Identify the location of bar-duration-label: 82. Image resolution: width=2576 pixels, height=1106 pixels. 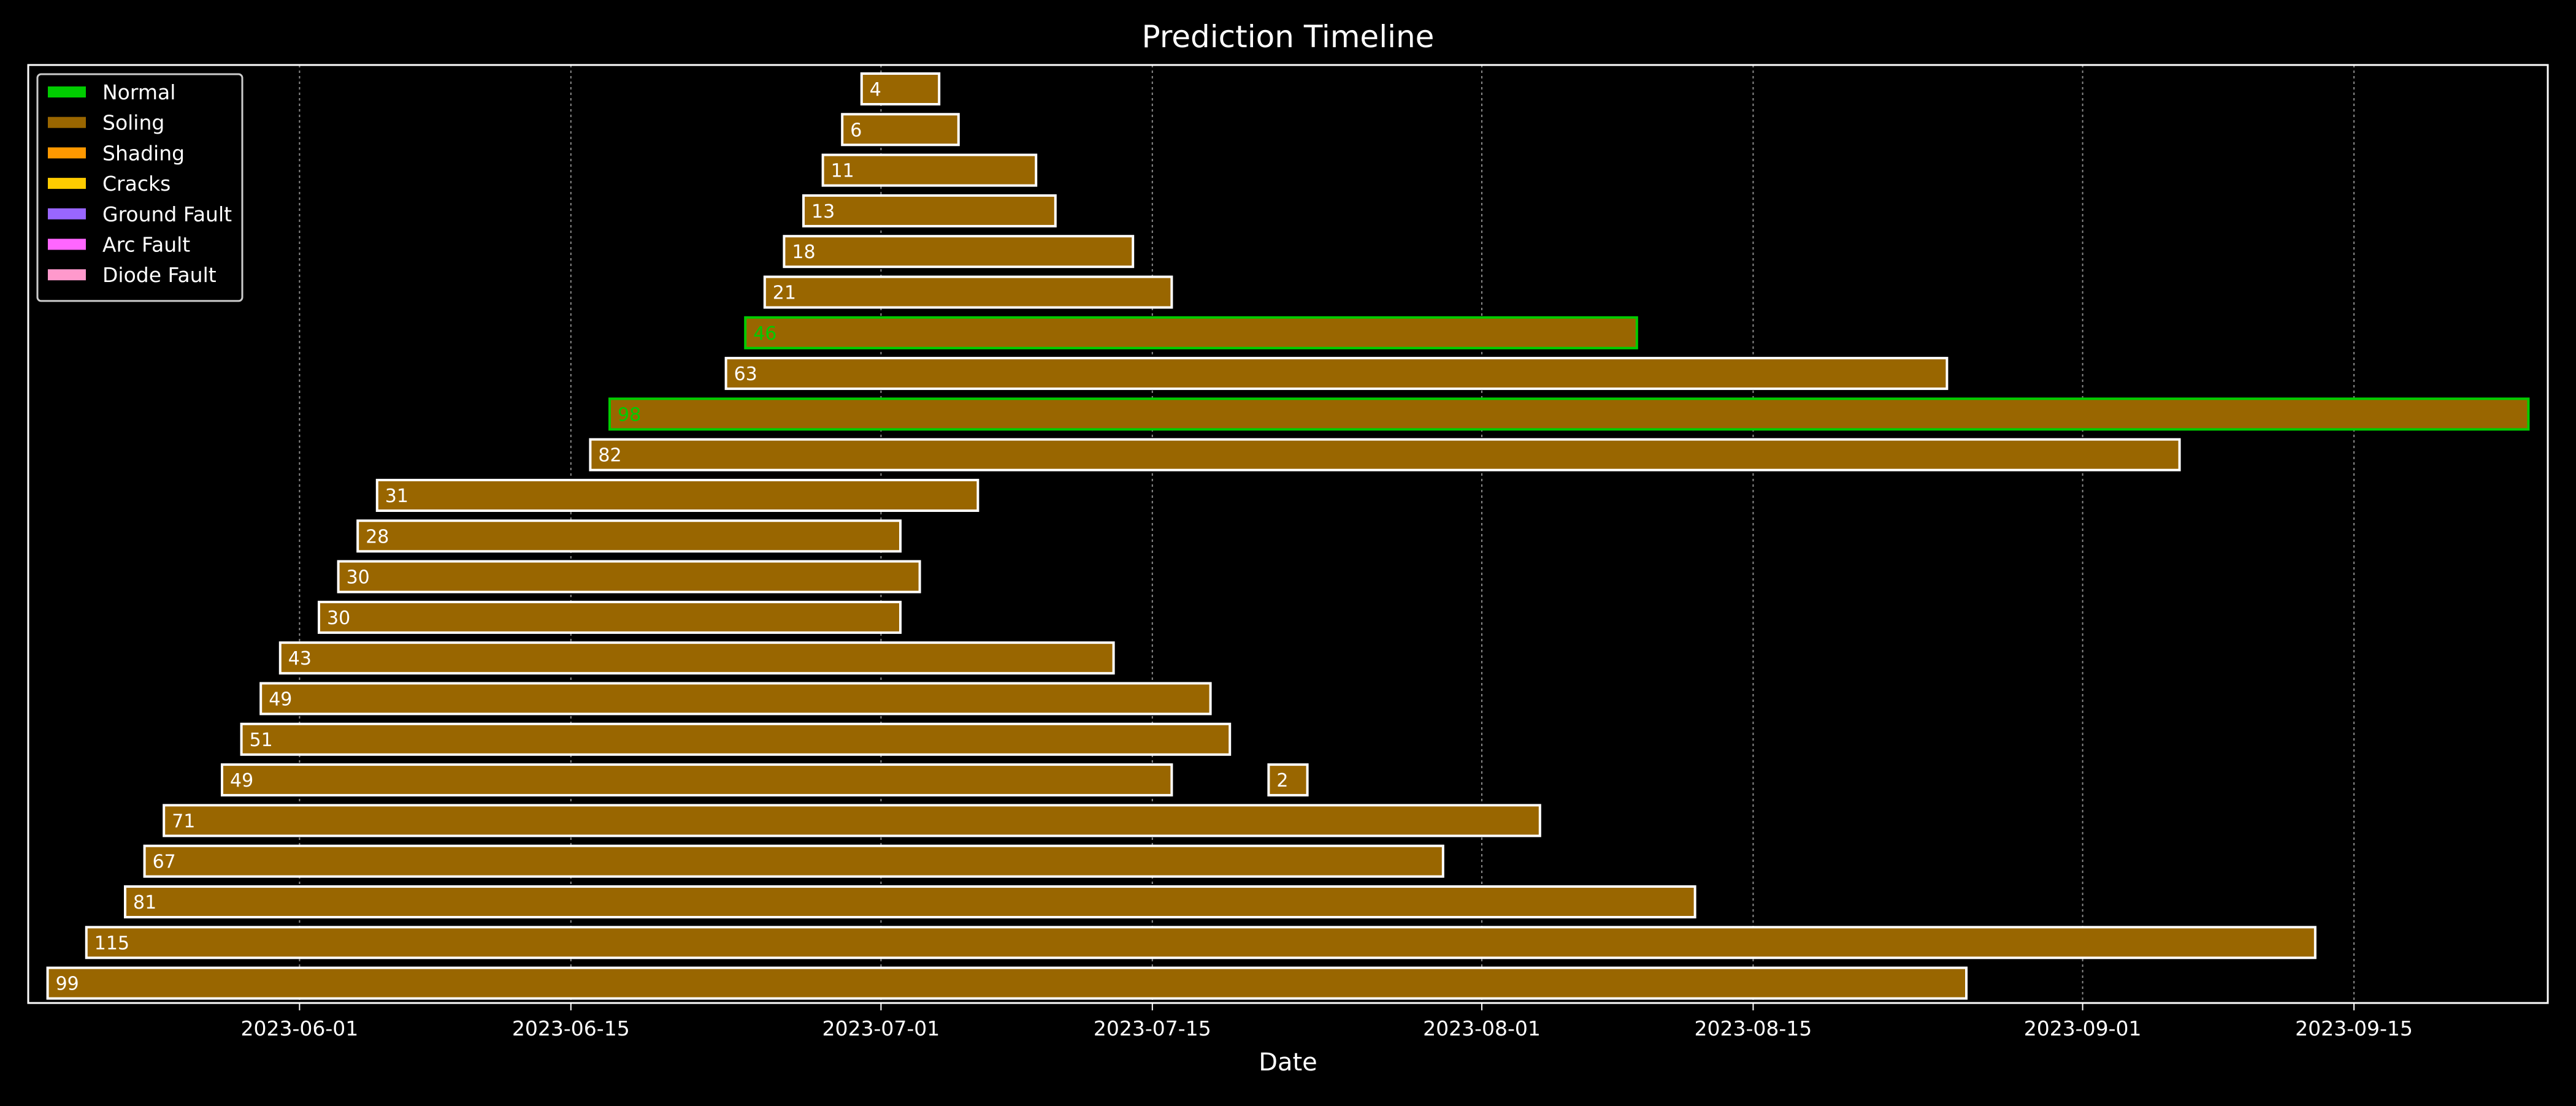
(609, 456).